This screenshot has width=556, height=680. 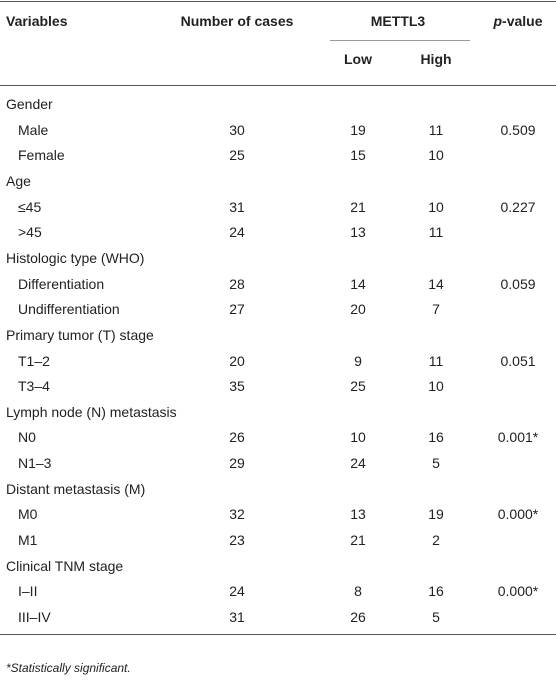 What do you see at coordinates (75, 257) in the screenshot?
I see `group-label: Histologic type (WHO)` at bounding box center [75, 257].